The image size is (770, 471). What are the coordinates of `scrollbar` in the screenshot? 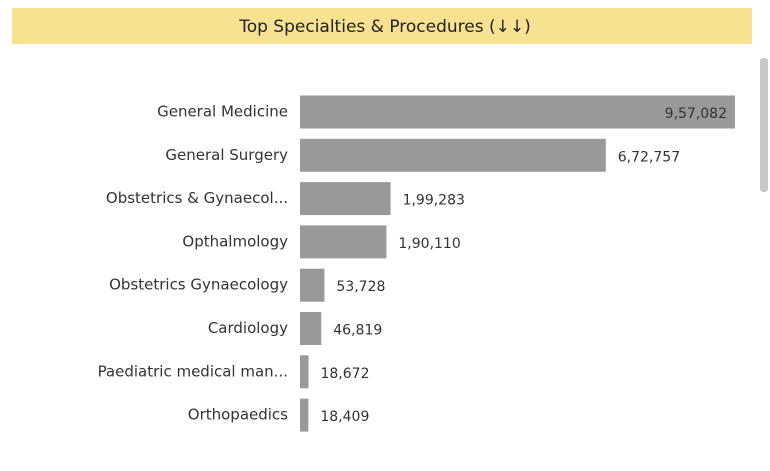 It's located at (764, 125).